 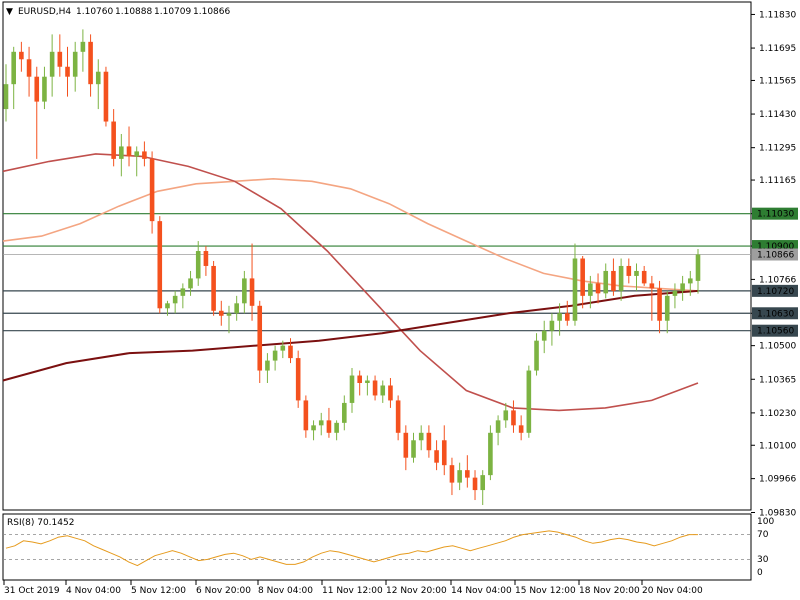 I want to click on y-tick-label: 1.10365, so click(x=777, y=380).